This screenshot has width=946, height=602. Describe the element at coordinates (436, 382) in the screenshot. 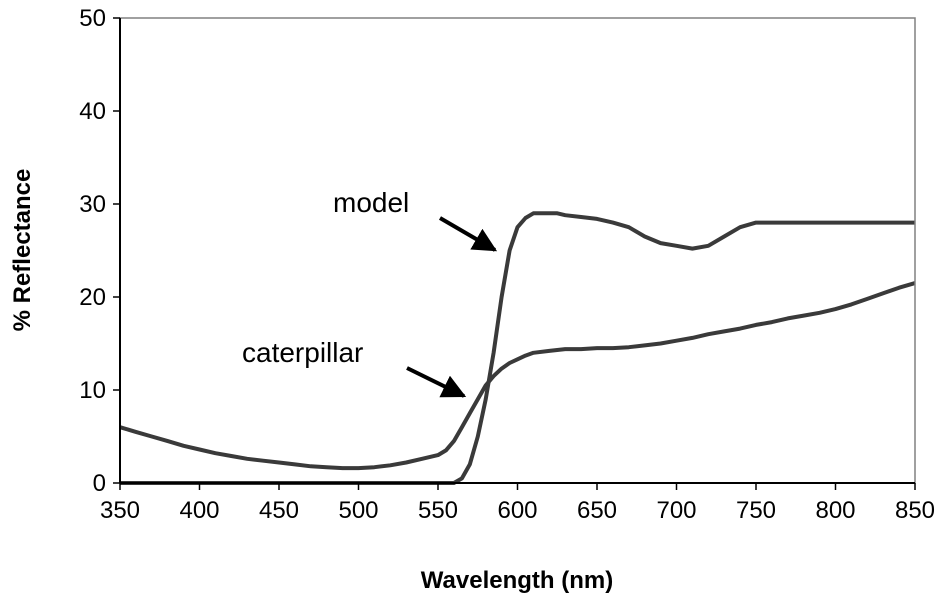

I see `annotation-caterpillar-arrow` at that location.